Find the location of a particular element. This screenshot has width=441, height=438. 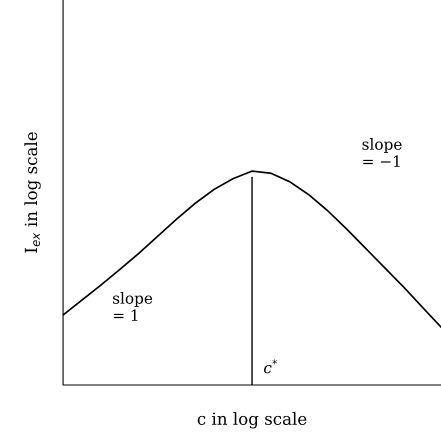

text: slope = −1 is located at coordinates (382, 152).